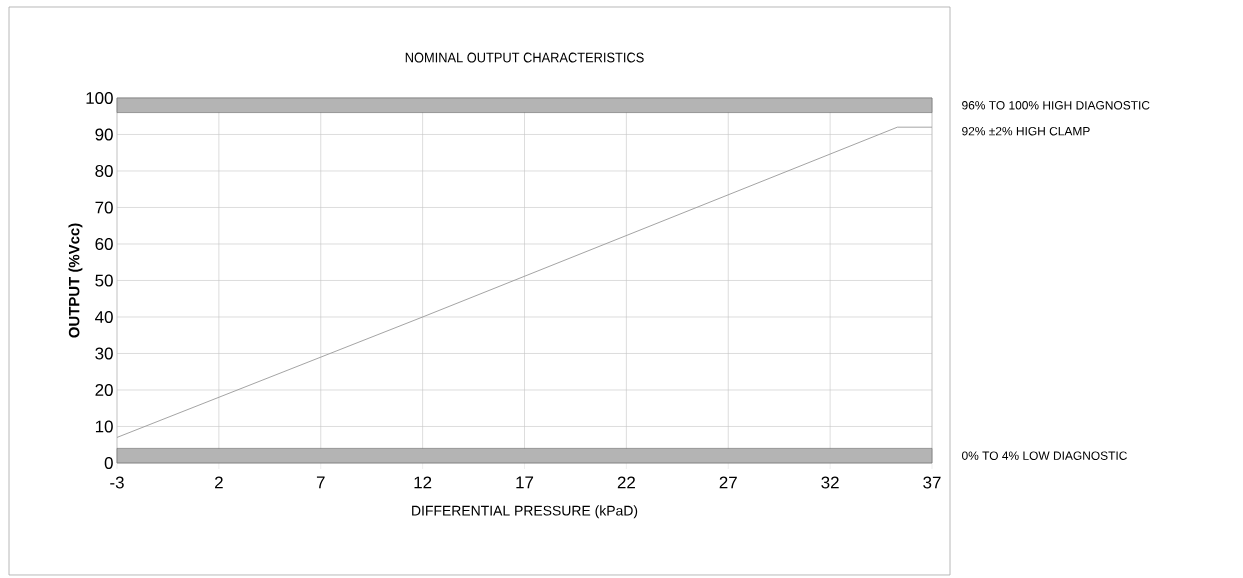 This screenshot has width=1243, height=578. Describe the element at coordinates (104, 134) in the screenshot. I see `y-tick-label: 90` at that location.